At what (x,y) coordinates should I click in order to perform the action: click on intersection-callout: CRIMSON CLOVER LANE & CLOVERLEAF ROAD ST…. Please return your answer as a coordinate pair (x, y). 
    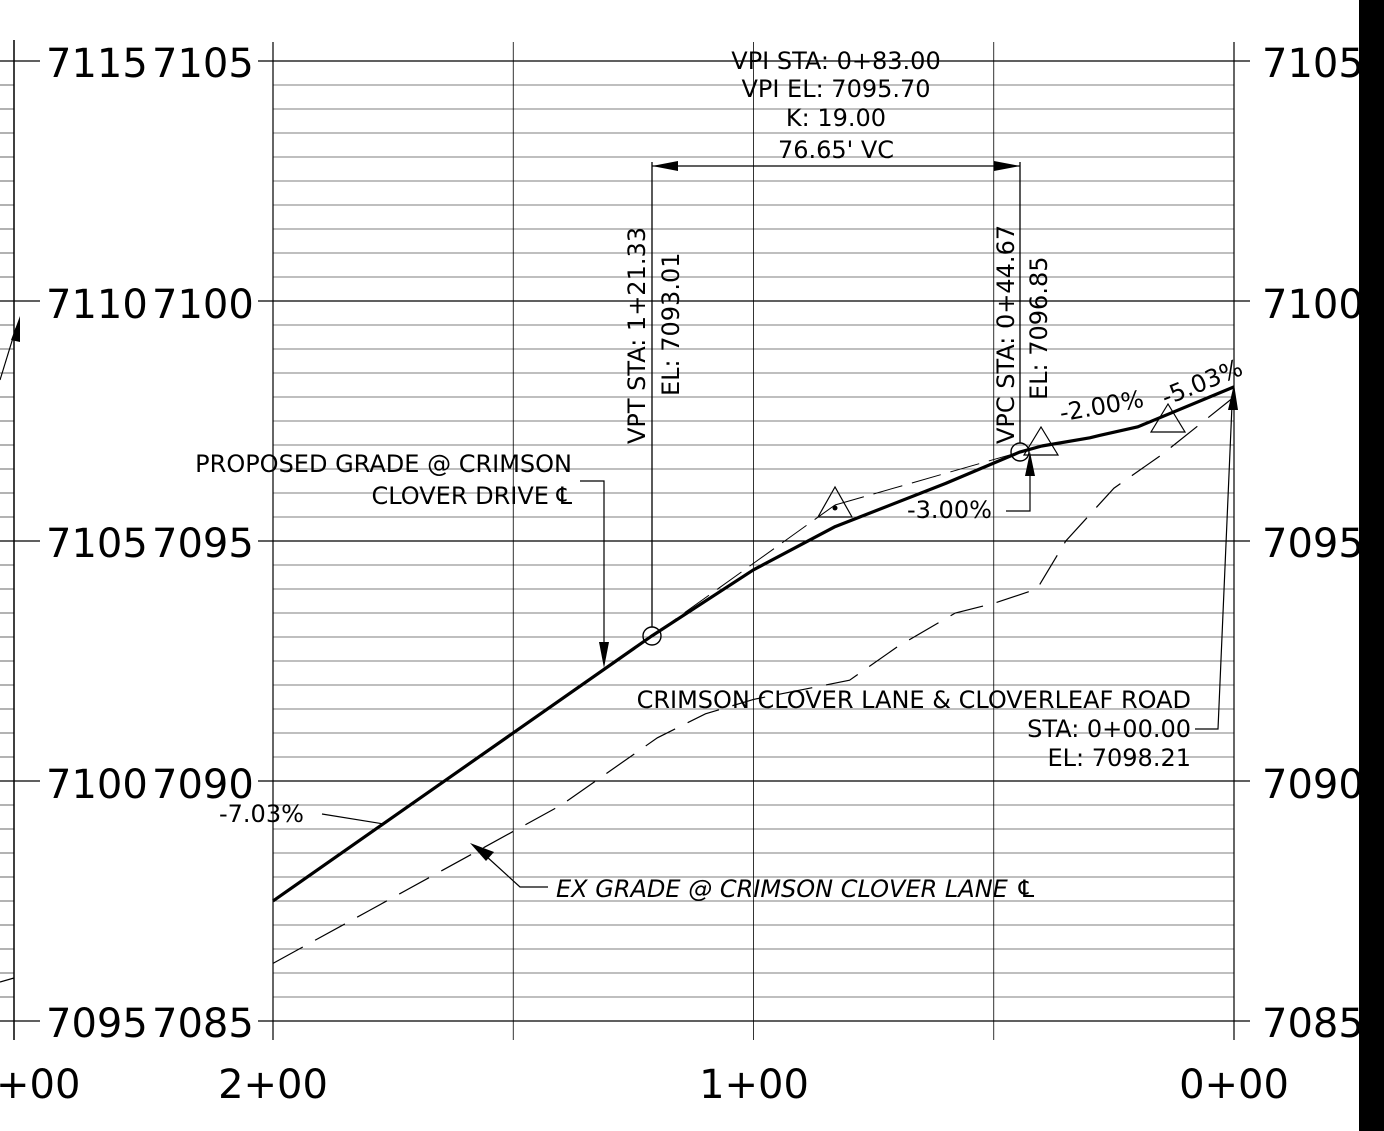
    Looking at the image, I should click on (937, 578).